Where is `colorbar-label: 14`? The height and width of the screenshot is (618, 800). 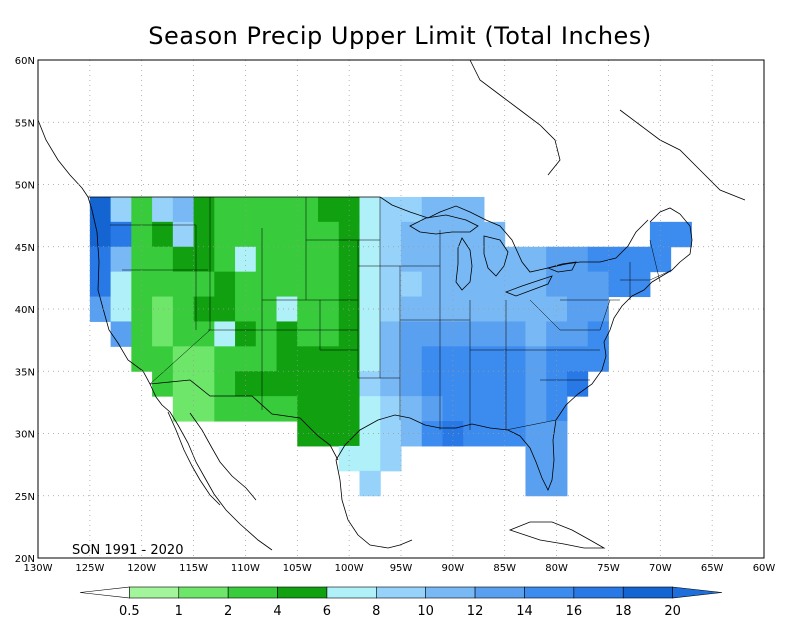 colorbar-label: 14 is located at coordinates (524, 611).